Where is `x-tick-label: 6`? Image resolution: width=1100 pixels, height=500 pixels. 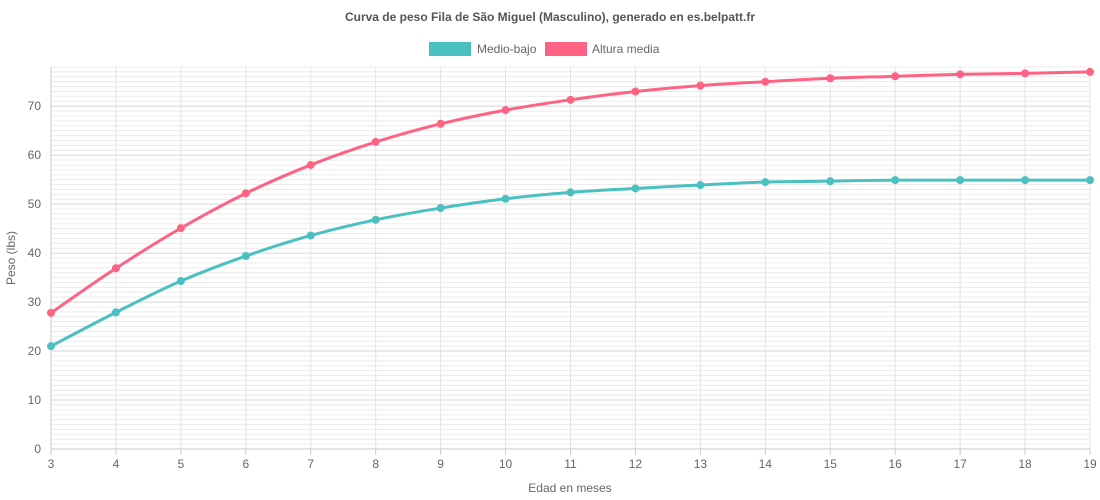 x-tick-label: 6 is located at coordinates (245, 464).